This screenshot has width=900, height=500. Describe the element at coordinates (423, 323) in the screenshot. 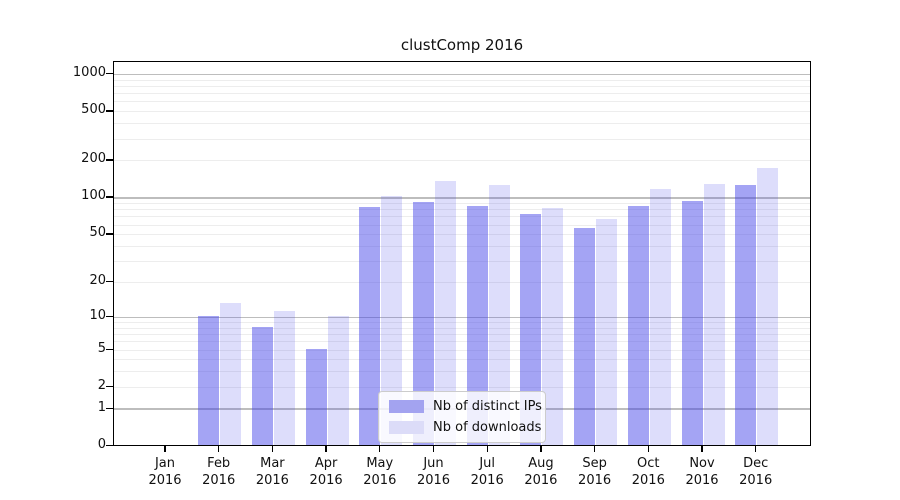

I see `bar-ips-jun` at that location.